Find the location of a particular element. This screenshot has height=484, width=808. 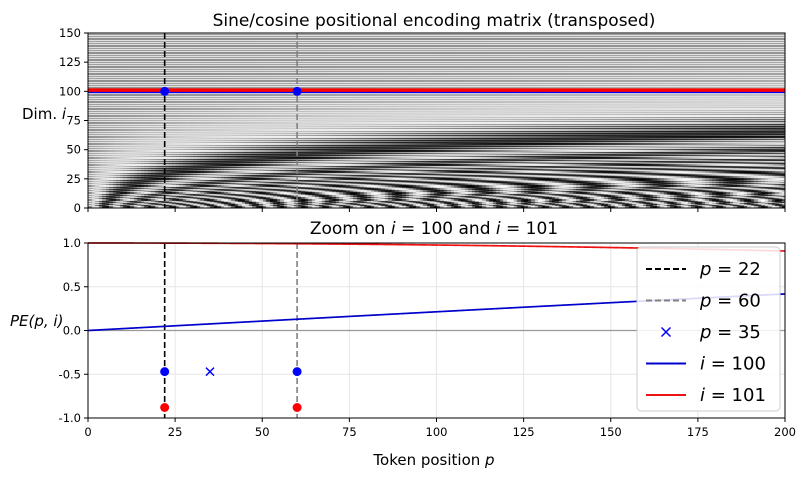

bottom-xlabel: Token position p is located at coordinates (433, 460).